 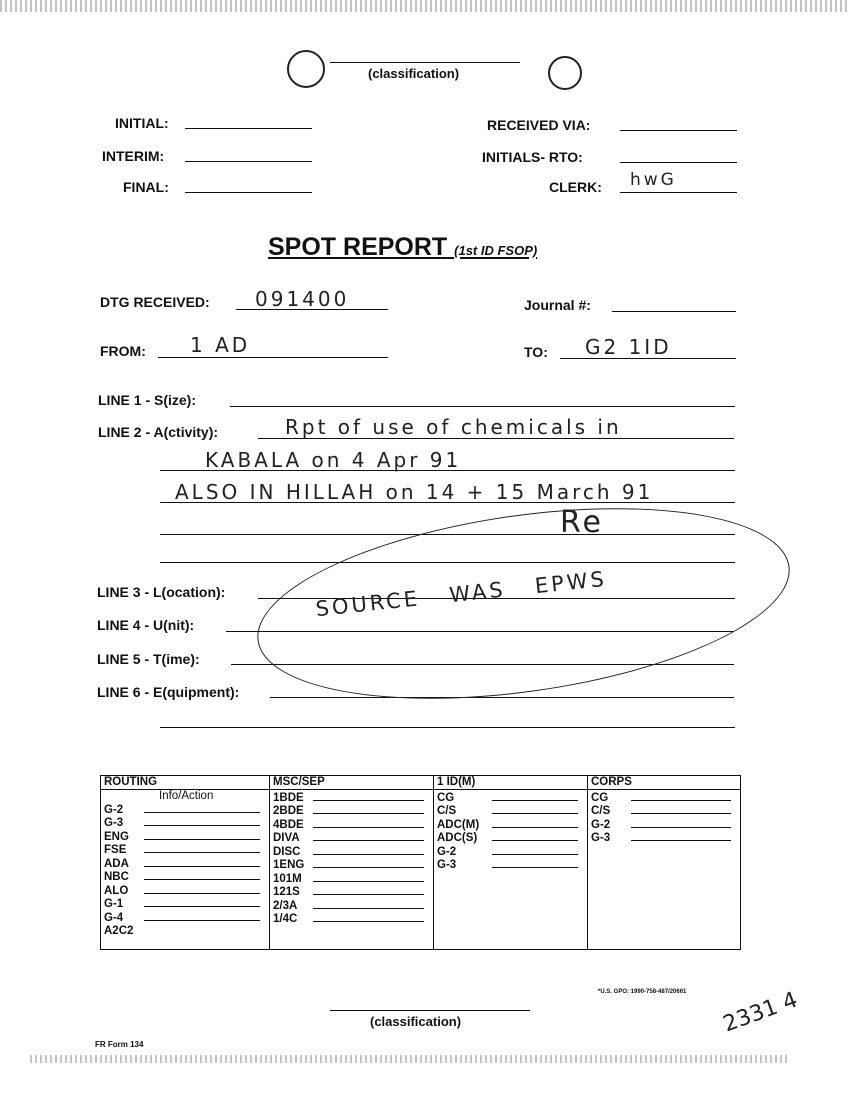 What do you see at coordinates (116, 863) in the screenshot?
I see `routing-label: ADA` at bounding box center [116, 863].